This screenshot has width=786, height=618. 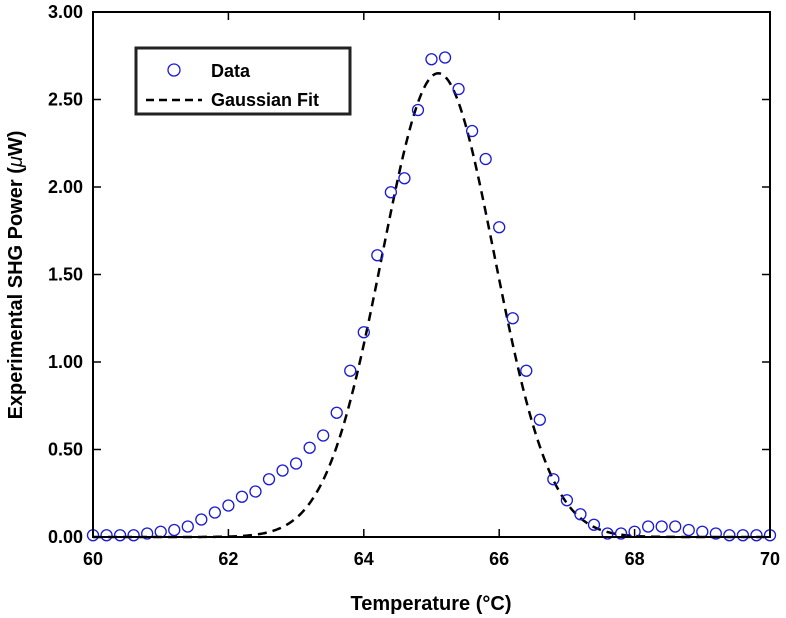 I want to click on y-tick-label: 1.50, so click(x=65, y=275).